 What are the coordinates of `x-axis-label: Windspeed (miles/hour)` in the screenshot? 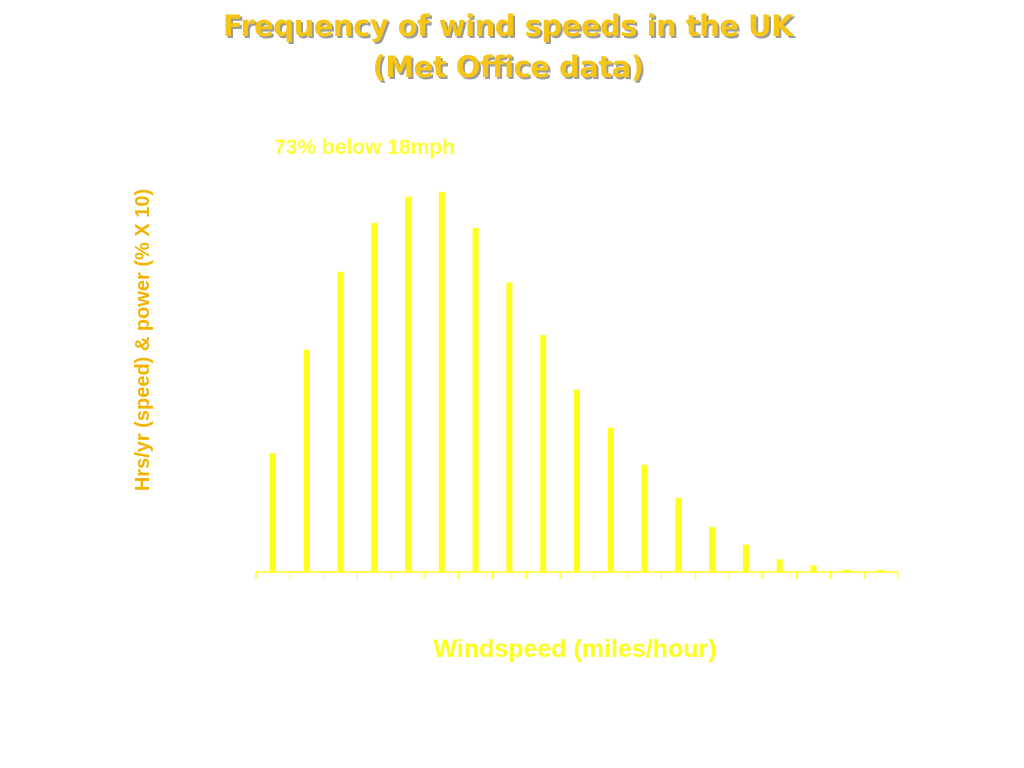 It's located at (575, 649).